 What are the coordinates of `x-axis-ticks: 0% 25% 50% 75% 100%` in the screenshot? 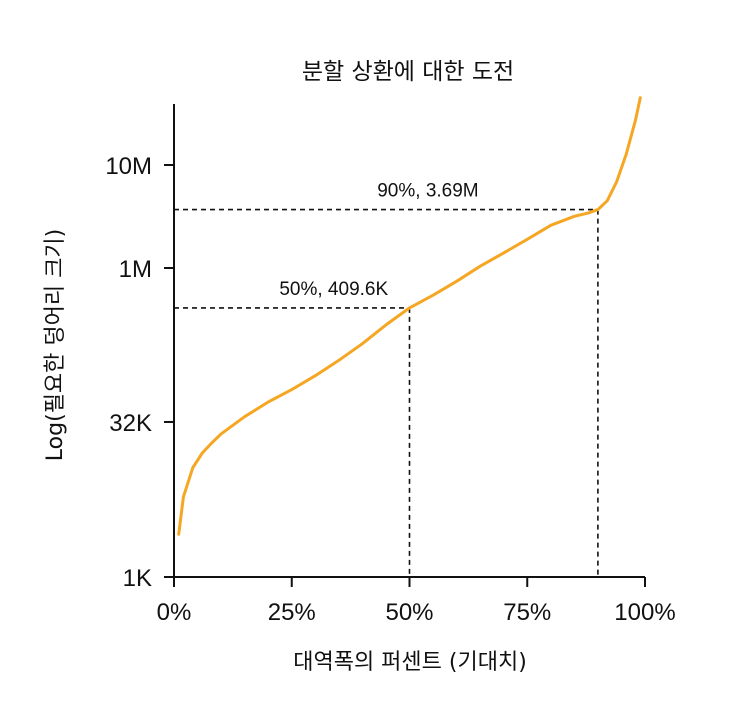 It's located at (416, 601).